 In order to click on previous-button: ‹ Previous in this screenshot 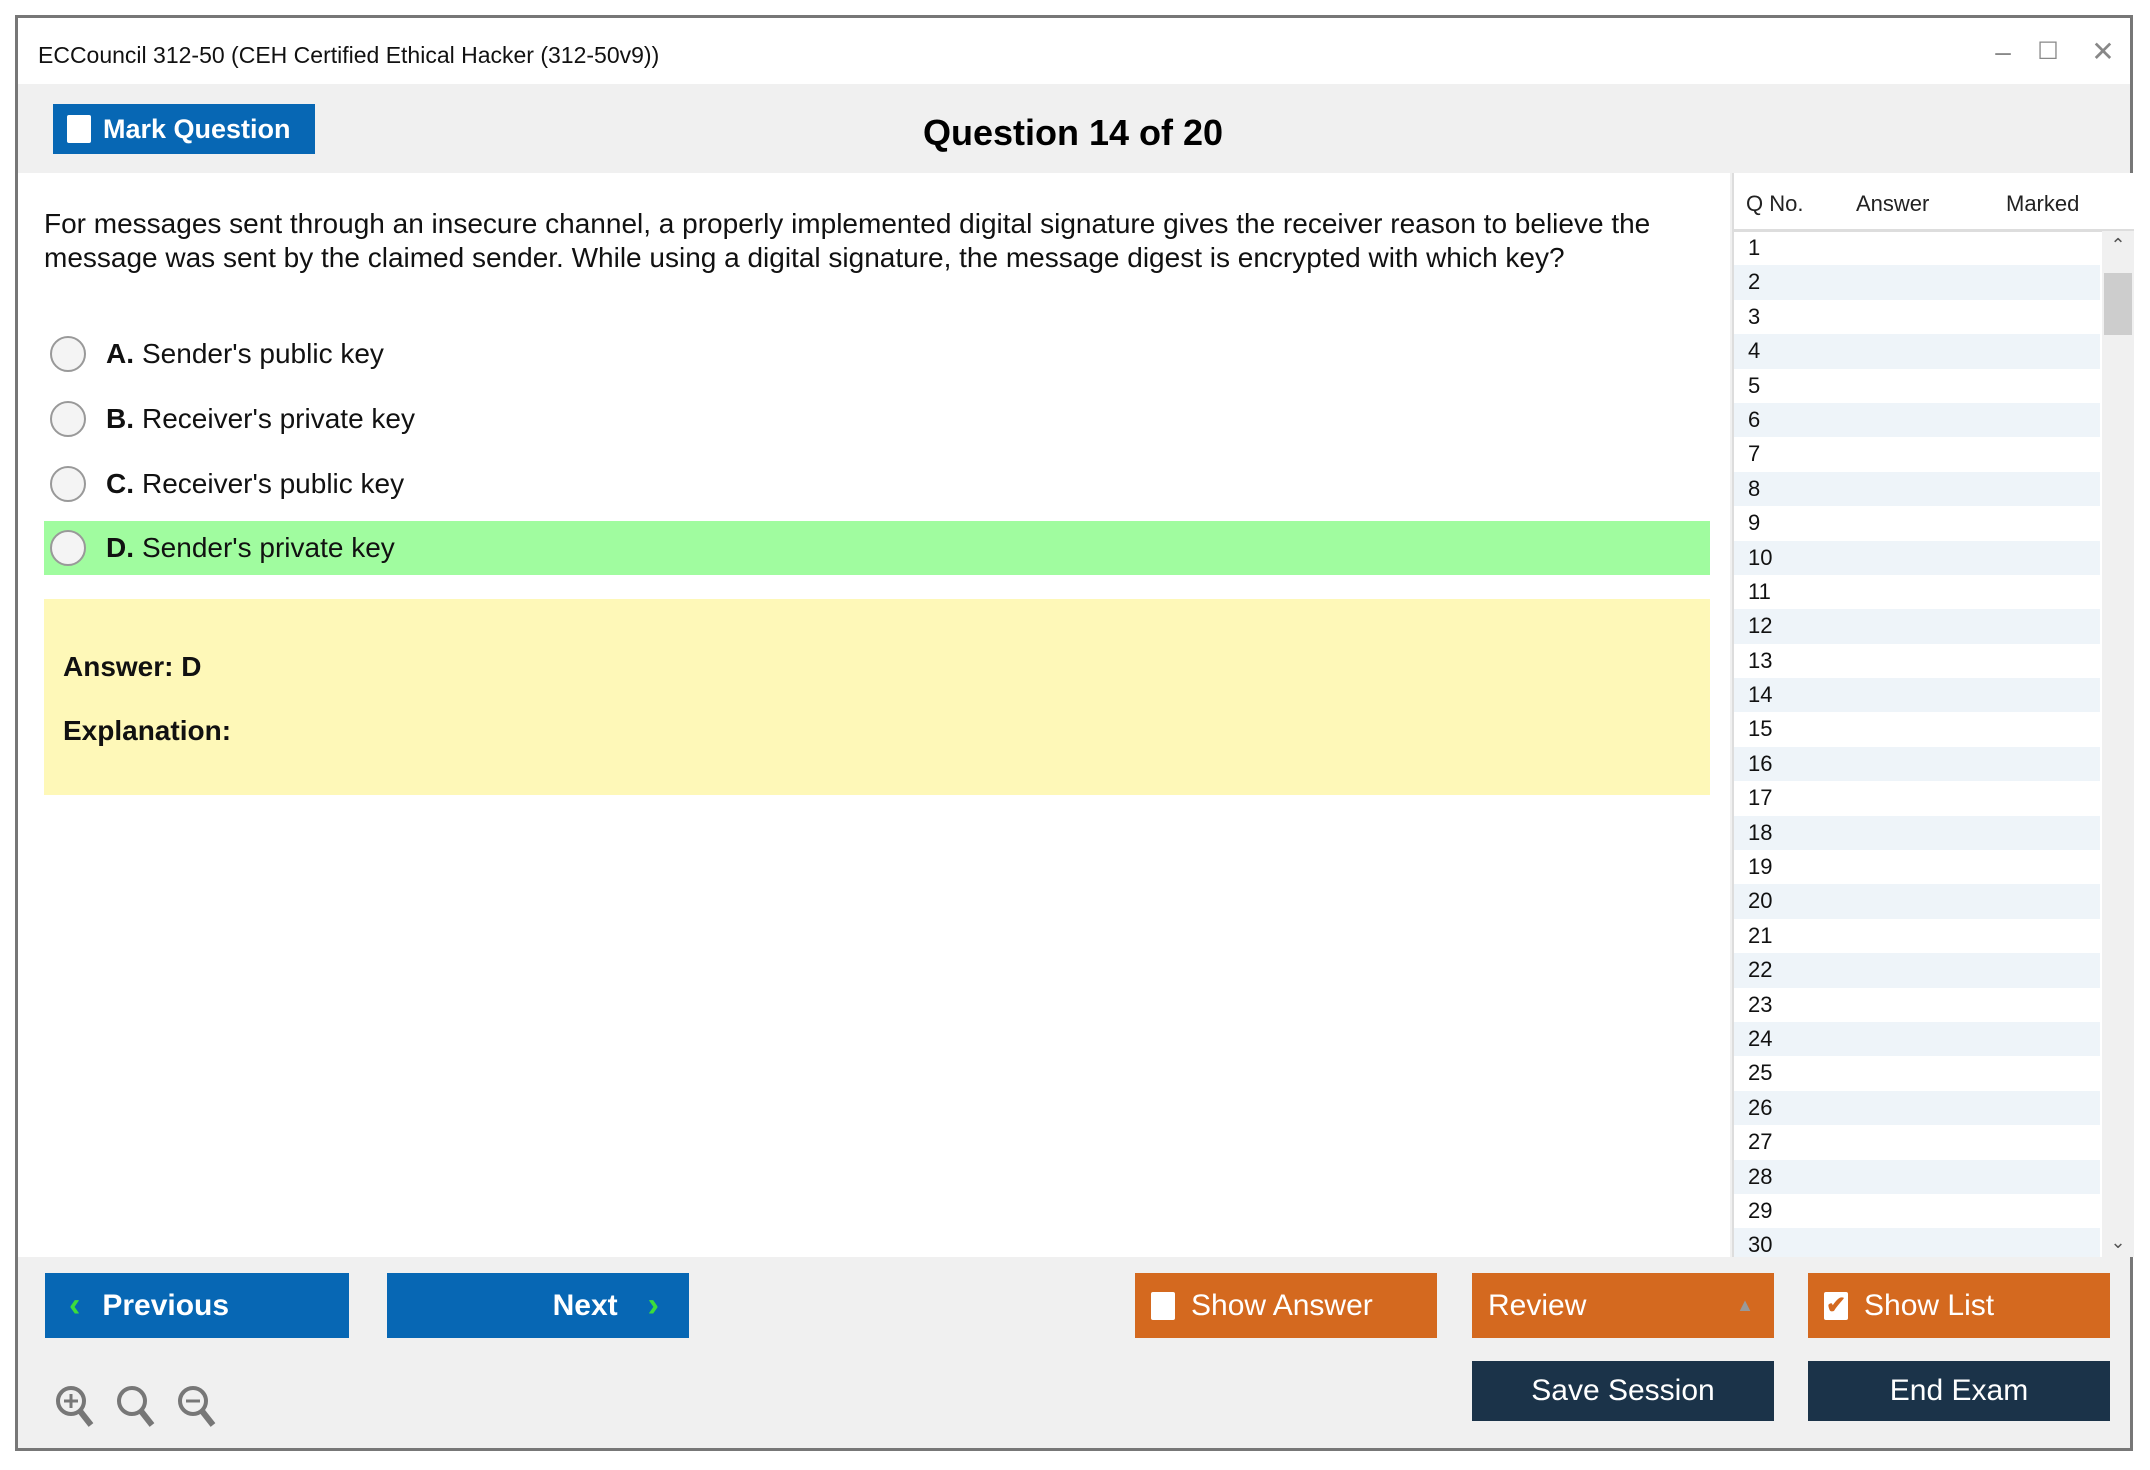, I will do `click(197, 1305)`.